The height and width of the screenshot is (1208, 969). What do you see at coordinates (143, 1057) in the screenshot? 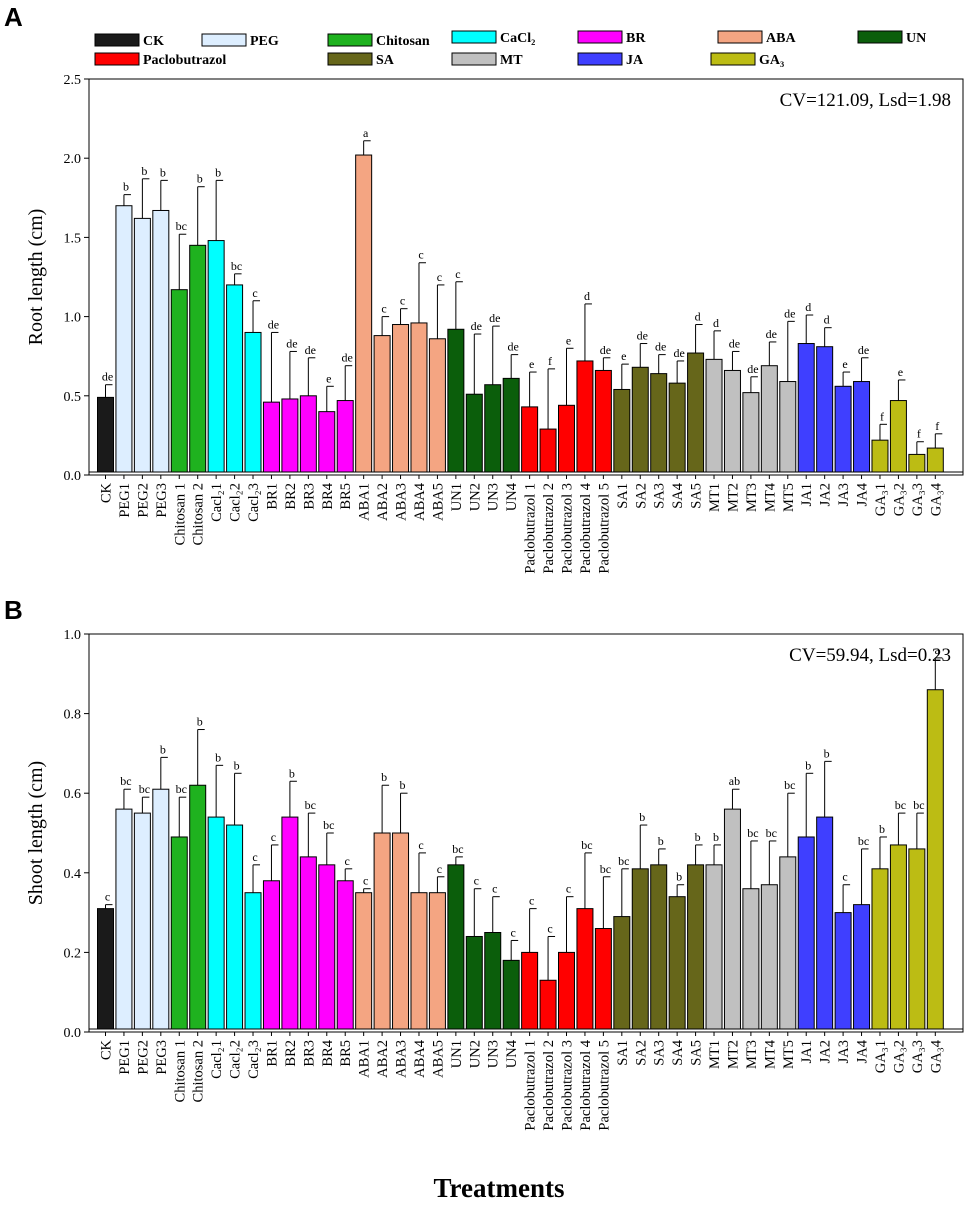
I see `category-label: PEG2` at bounding box center [143, 1057].